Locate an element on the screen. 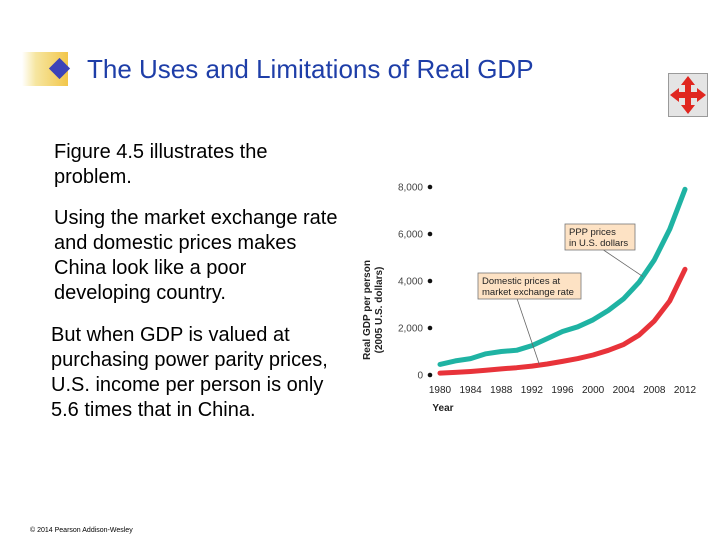 The width and height of the screenshot is (720, 540). annotation-label: in U.S. dollars is located at coordinates (598, 243).